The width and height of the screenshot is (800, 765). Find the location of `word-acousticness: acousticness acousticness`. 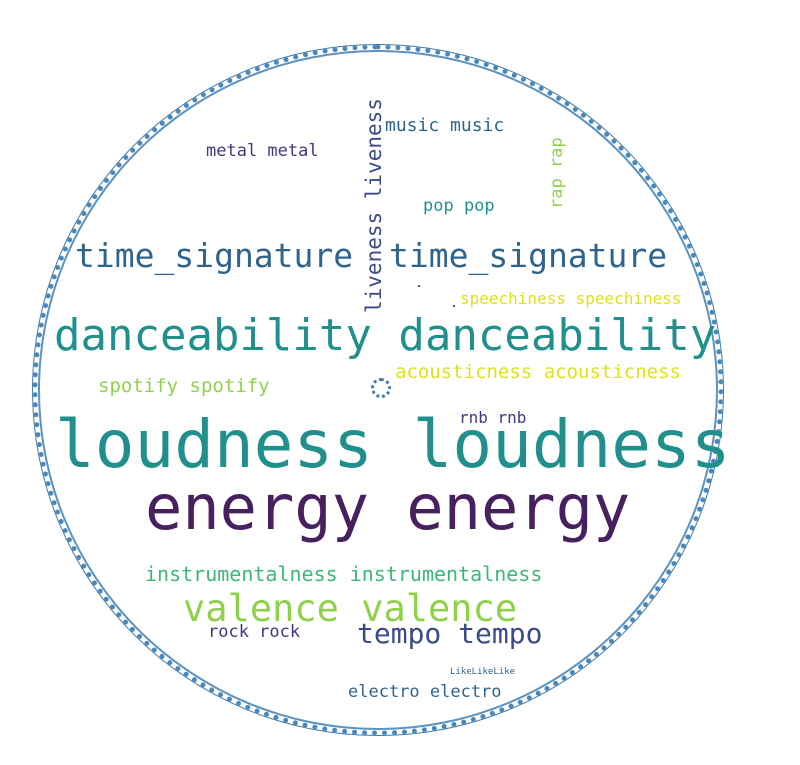

word-acousticness: acousticness acousticness is located at coordinates (538, 372).